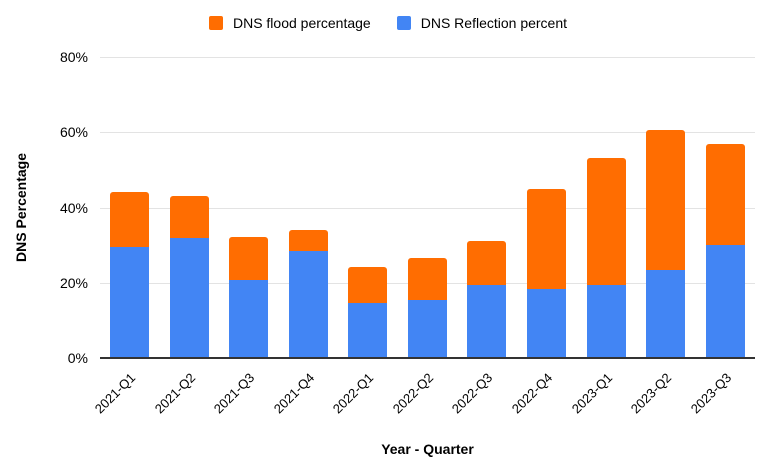  I want to click on bar-2021-q4, so click(308, 294).